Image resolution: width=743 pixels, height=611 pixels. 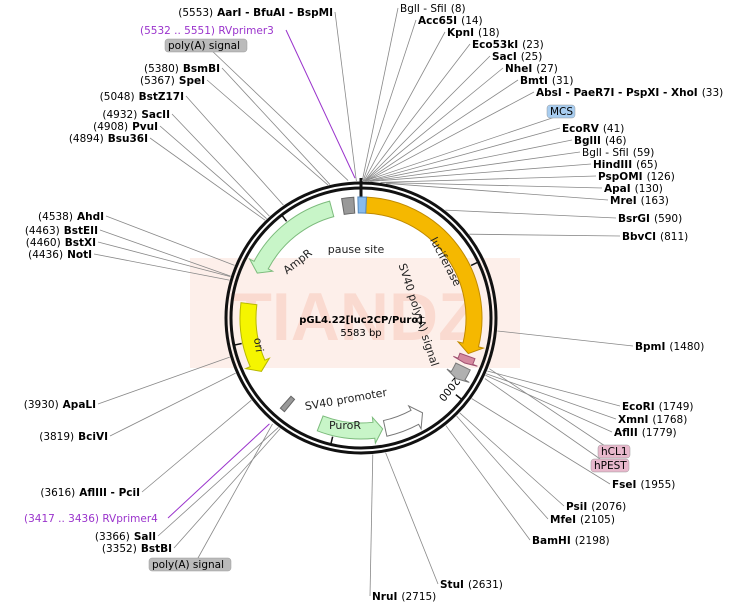 I want to click on mcs-box, so click(x=362, y=205).